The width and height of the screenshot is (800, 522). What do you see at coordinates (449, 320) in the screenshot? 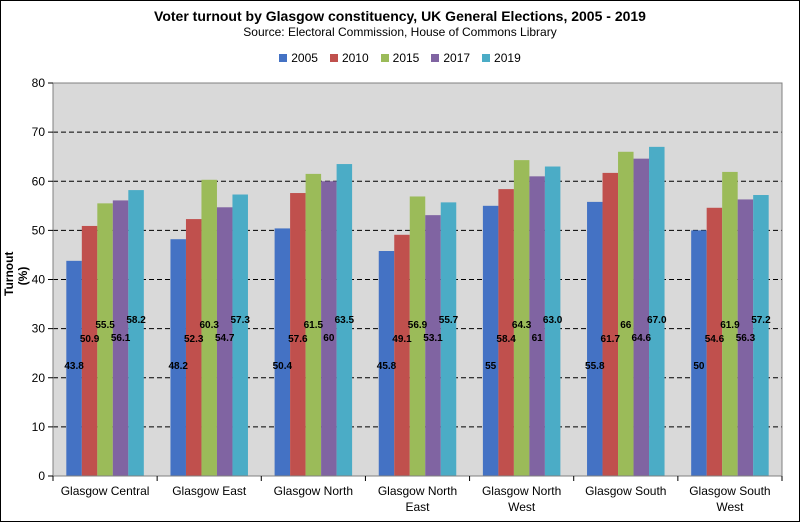
I see `data-label: 55.7` at bounding box center [449, 320].